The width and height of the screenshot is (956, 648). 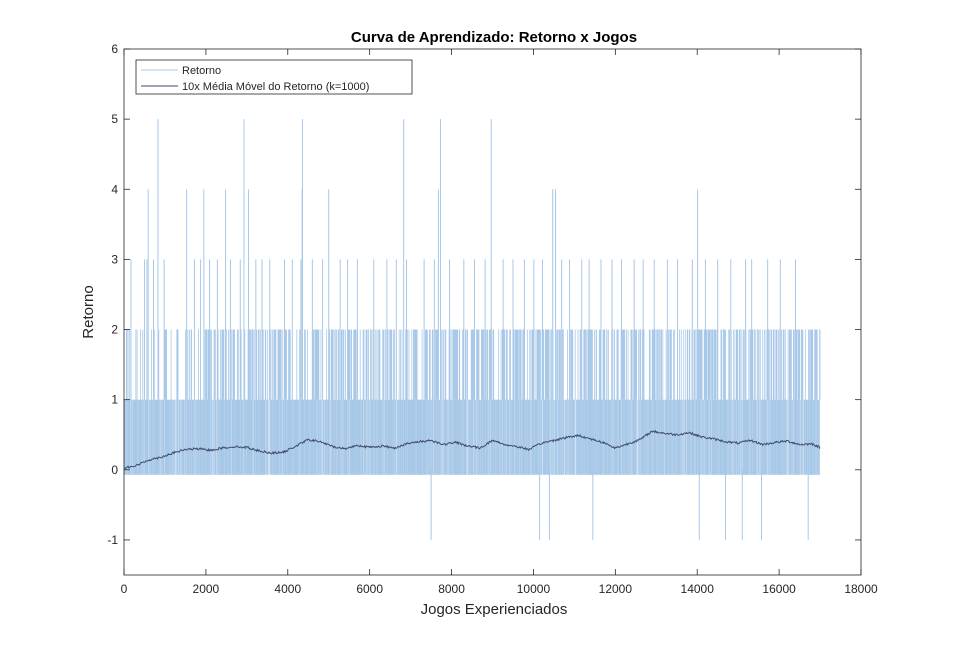 What do you see at coordinates (494, 609) in the screenshot?
I see `x-axis-label: Jogos Experienciados` at bounding box center [494, 609].